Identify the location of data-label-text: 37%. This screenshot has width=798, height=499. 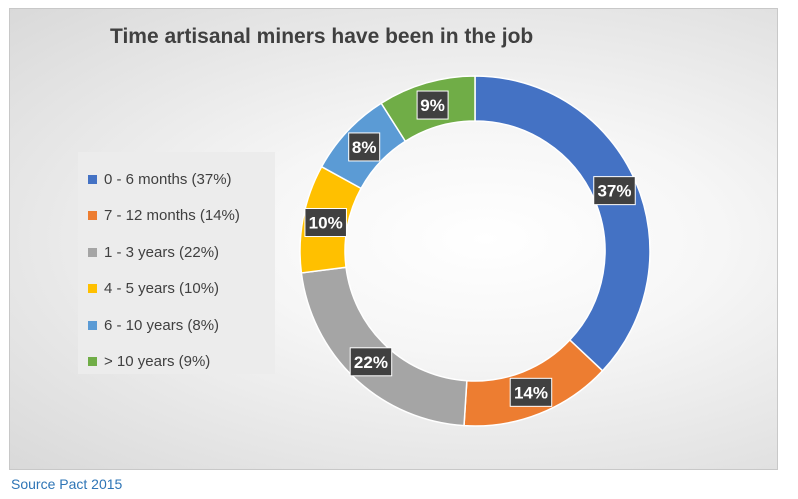
(614, 191).